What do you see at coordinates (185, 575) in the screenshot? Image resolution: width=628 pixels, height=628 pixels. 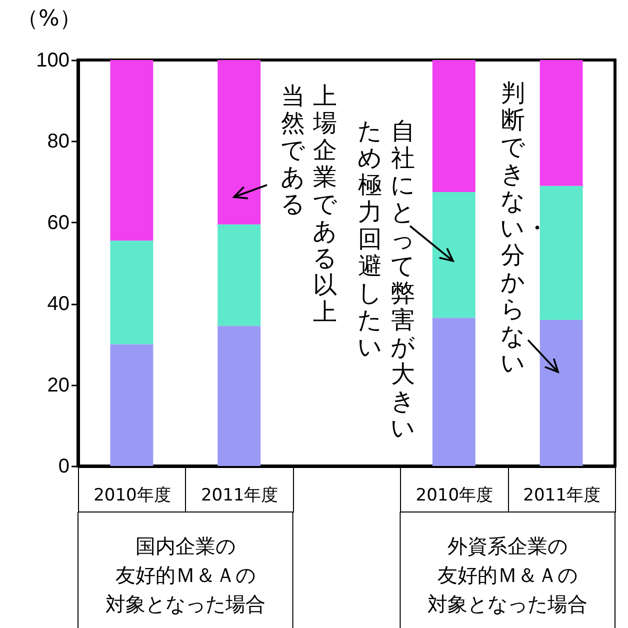 I see `text: 国内企業の友好的Ｍ＆Ａの対象となった場合` at bounding box center [185, 575].